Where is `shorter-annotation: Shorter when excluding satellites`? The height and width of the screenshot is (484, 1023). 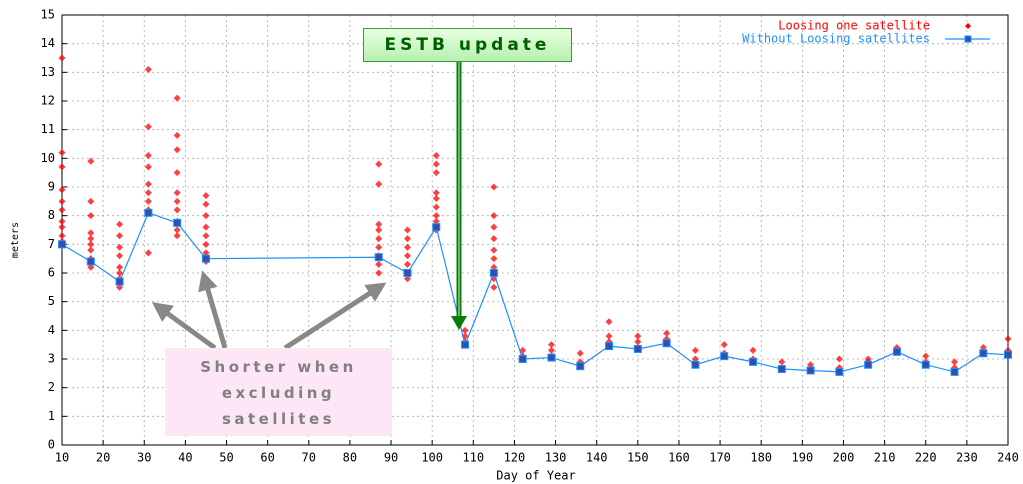
shorter-annotation: Shorter when excluding satellites is located at coordinates (278, 392).